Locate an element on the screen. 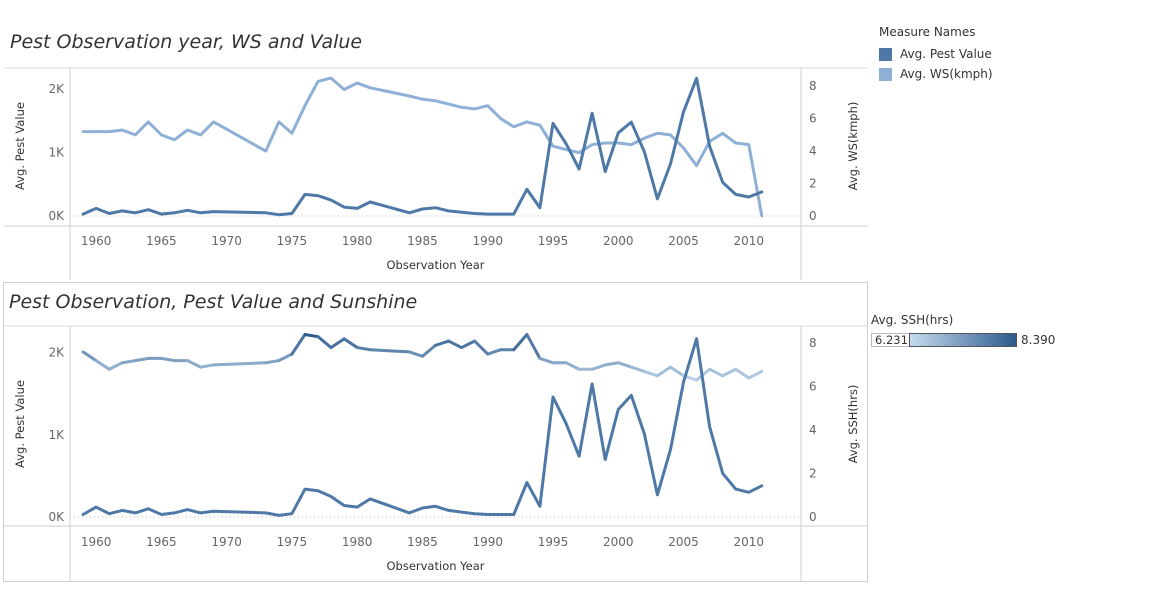 The image size is (1160, 590). legend-swatch-ws is located at coordinates (885, 74).